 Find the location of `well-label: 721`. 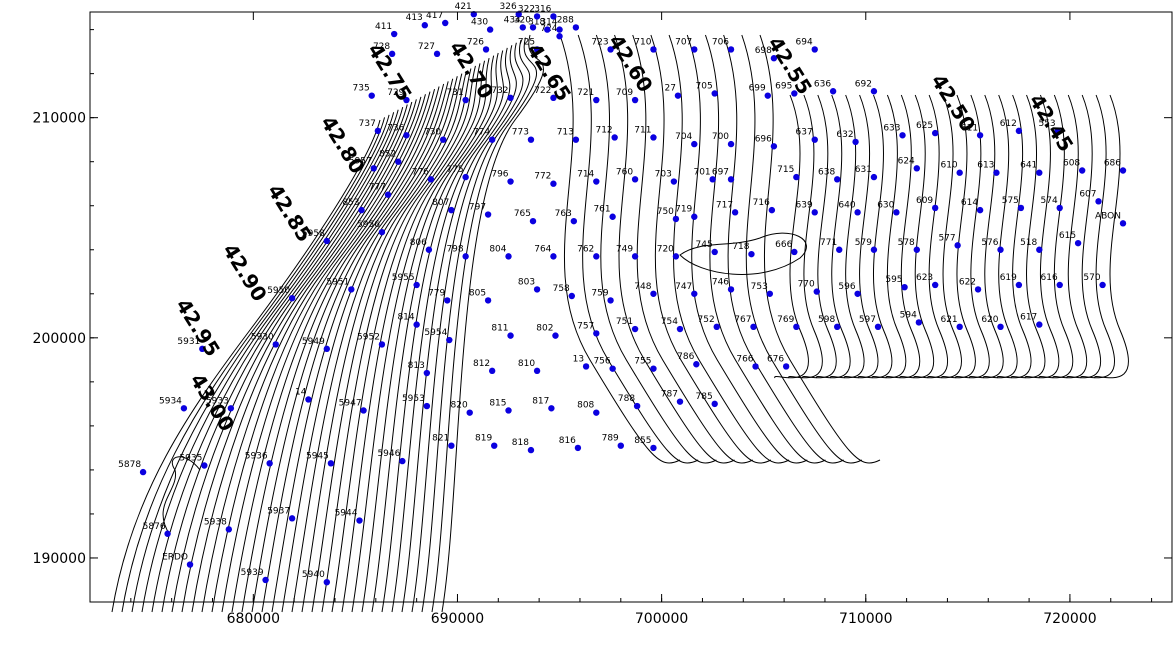

well-label: 721 is located at coordinates (585, 93).